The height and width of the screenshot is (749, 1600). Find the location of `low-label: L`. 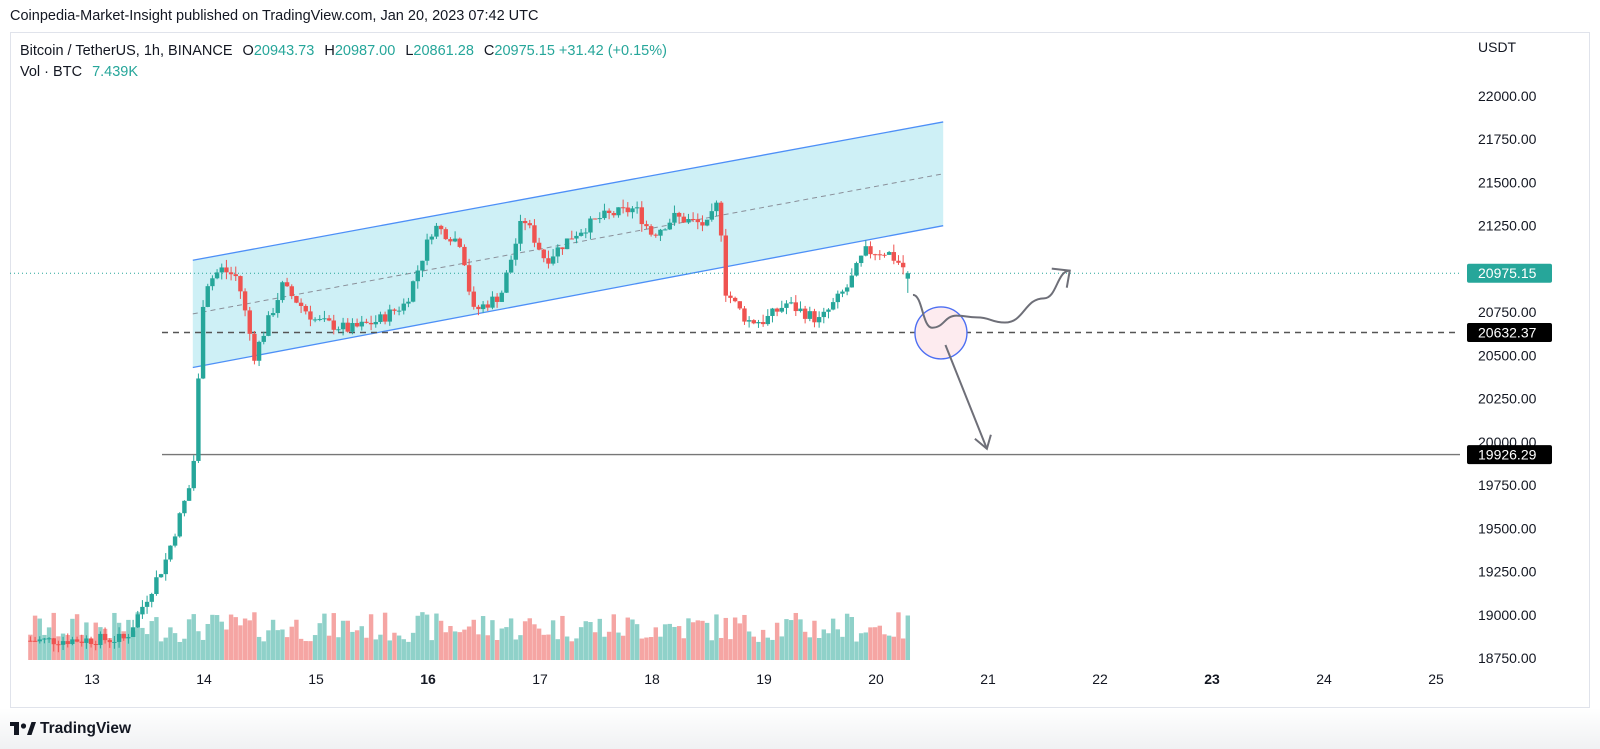

low-label: L is located at coordinates (409, 51).